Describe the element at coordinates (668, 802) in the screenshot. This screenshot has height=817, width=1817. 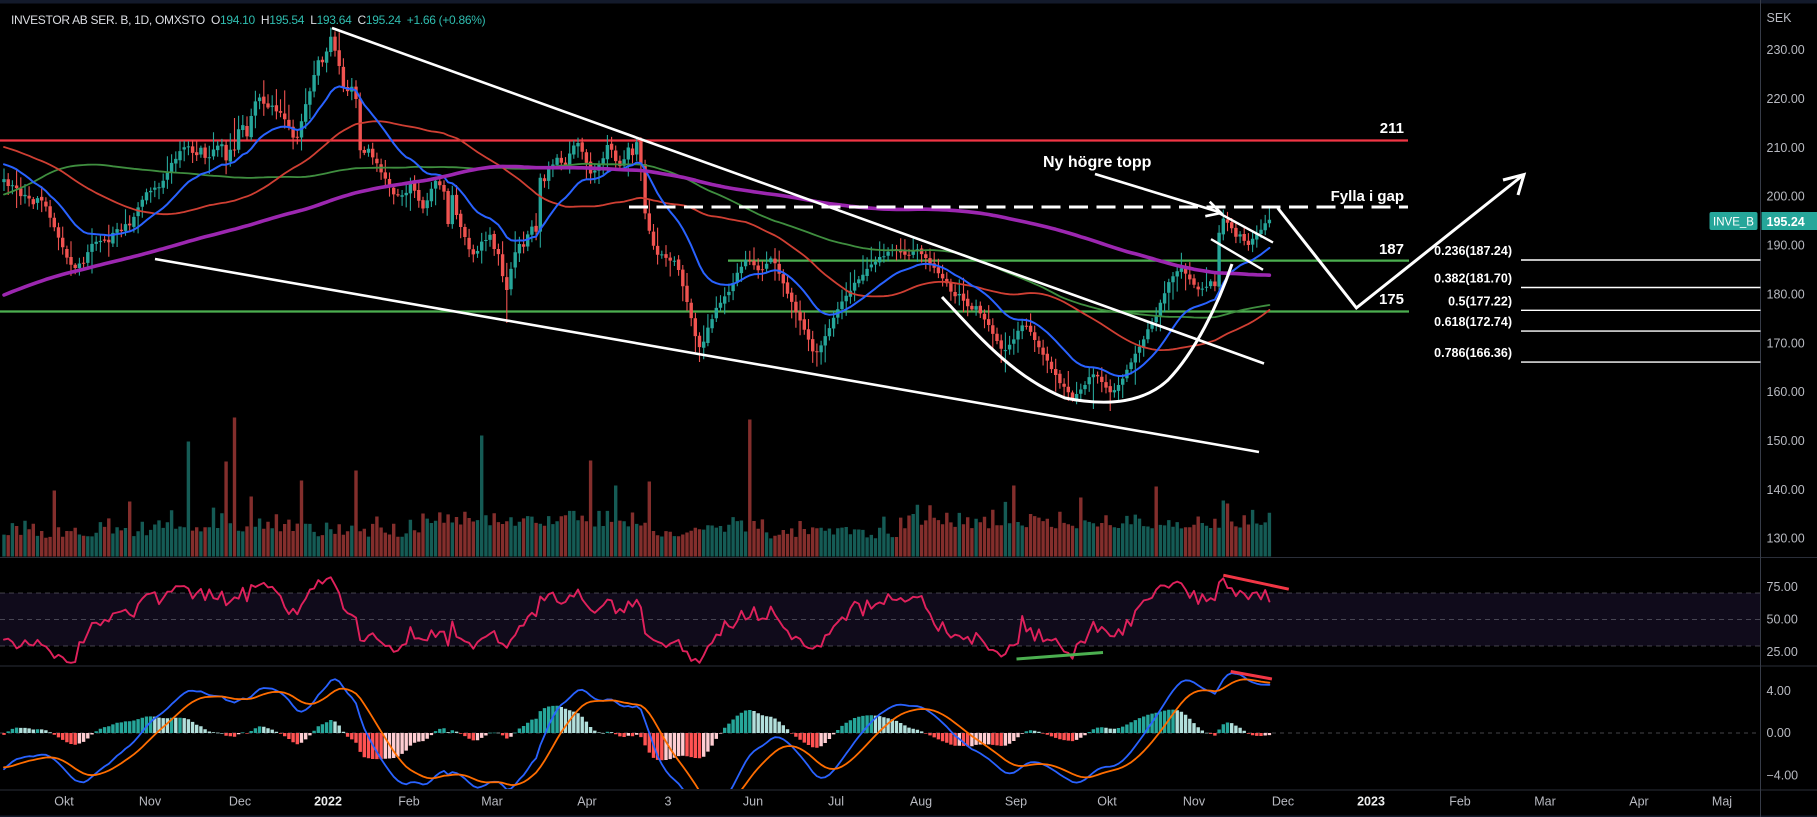
I see `svg-text: 3` at that location.